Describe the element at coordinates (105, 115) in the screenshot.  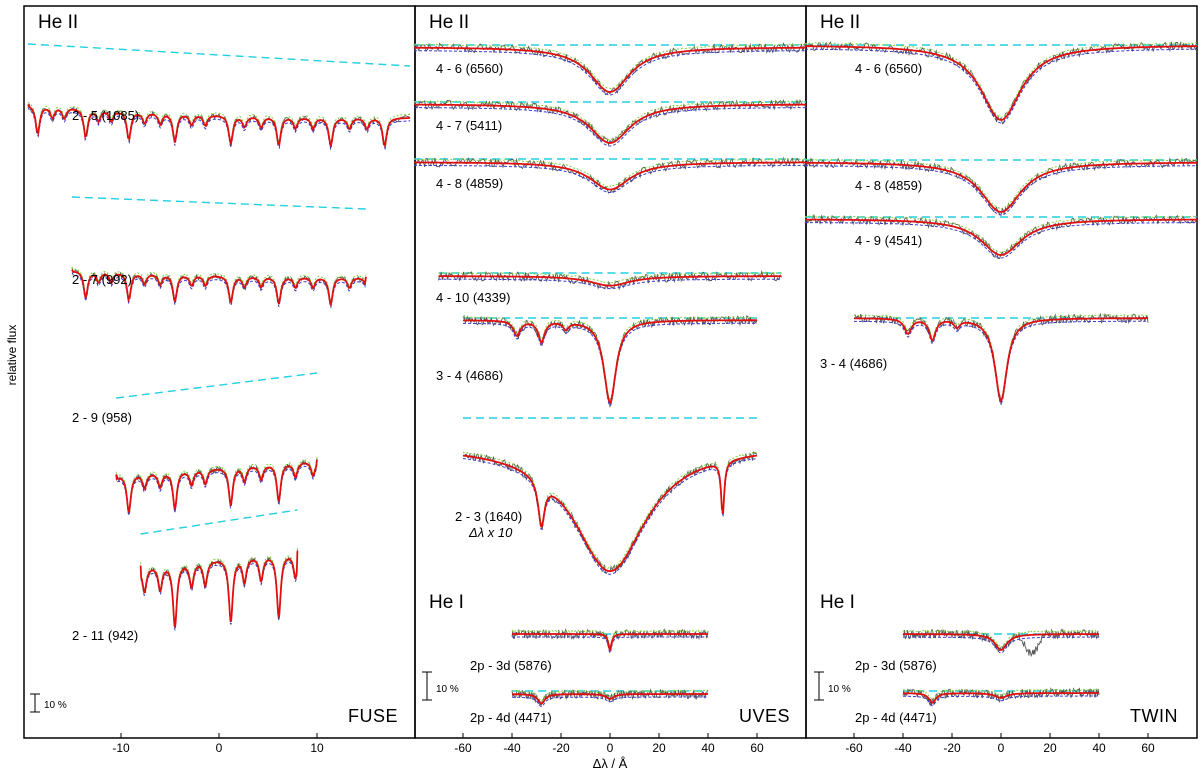
I see `line-label: 2 - 5 (1085)` at that location.